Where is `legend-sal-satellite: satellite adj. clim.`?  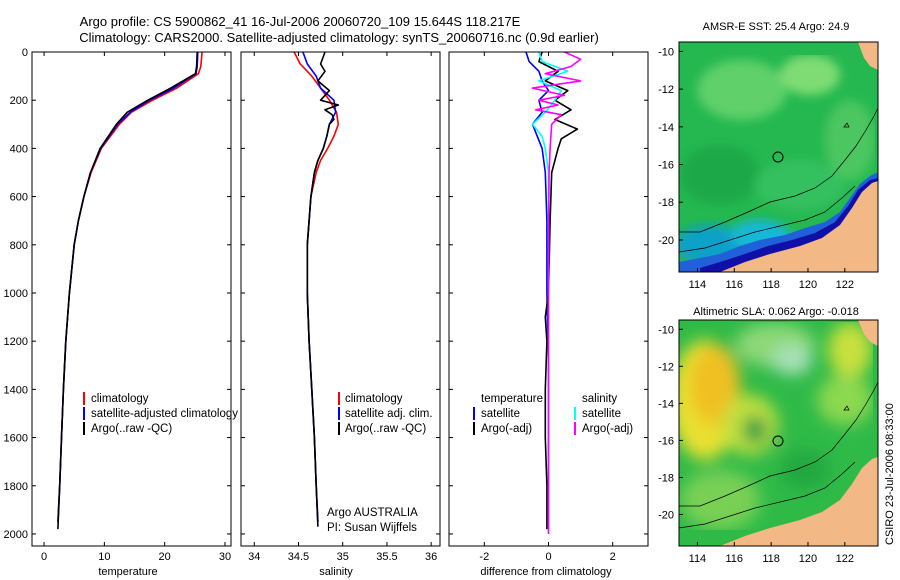 legend-sal-satellite: satellite adj. clim. is located at coordinates (389, 414).